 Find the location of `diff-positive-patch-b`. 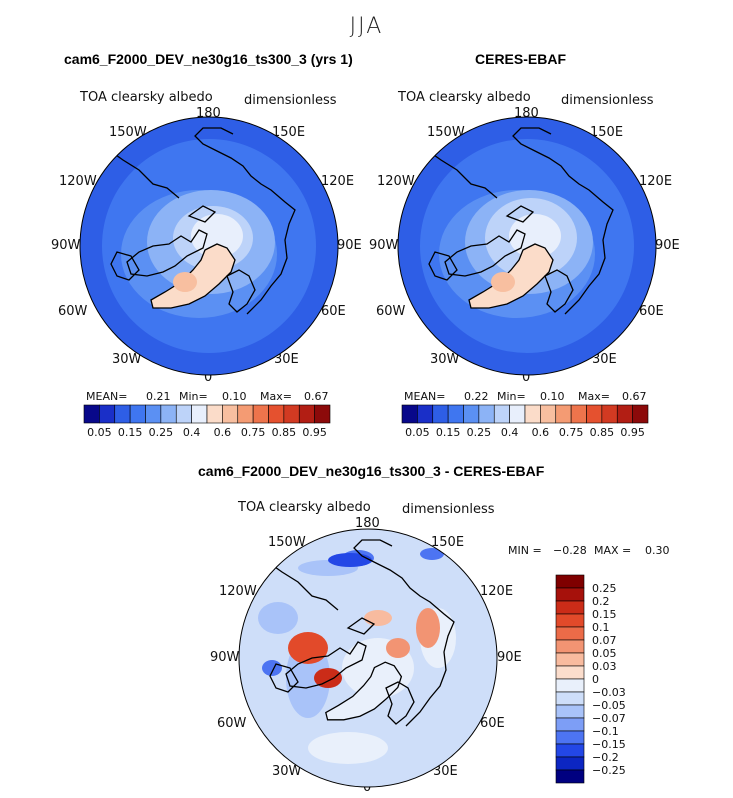

diff-positive-patch-b is located at coordinates (398, 648).